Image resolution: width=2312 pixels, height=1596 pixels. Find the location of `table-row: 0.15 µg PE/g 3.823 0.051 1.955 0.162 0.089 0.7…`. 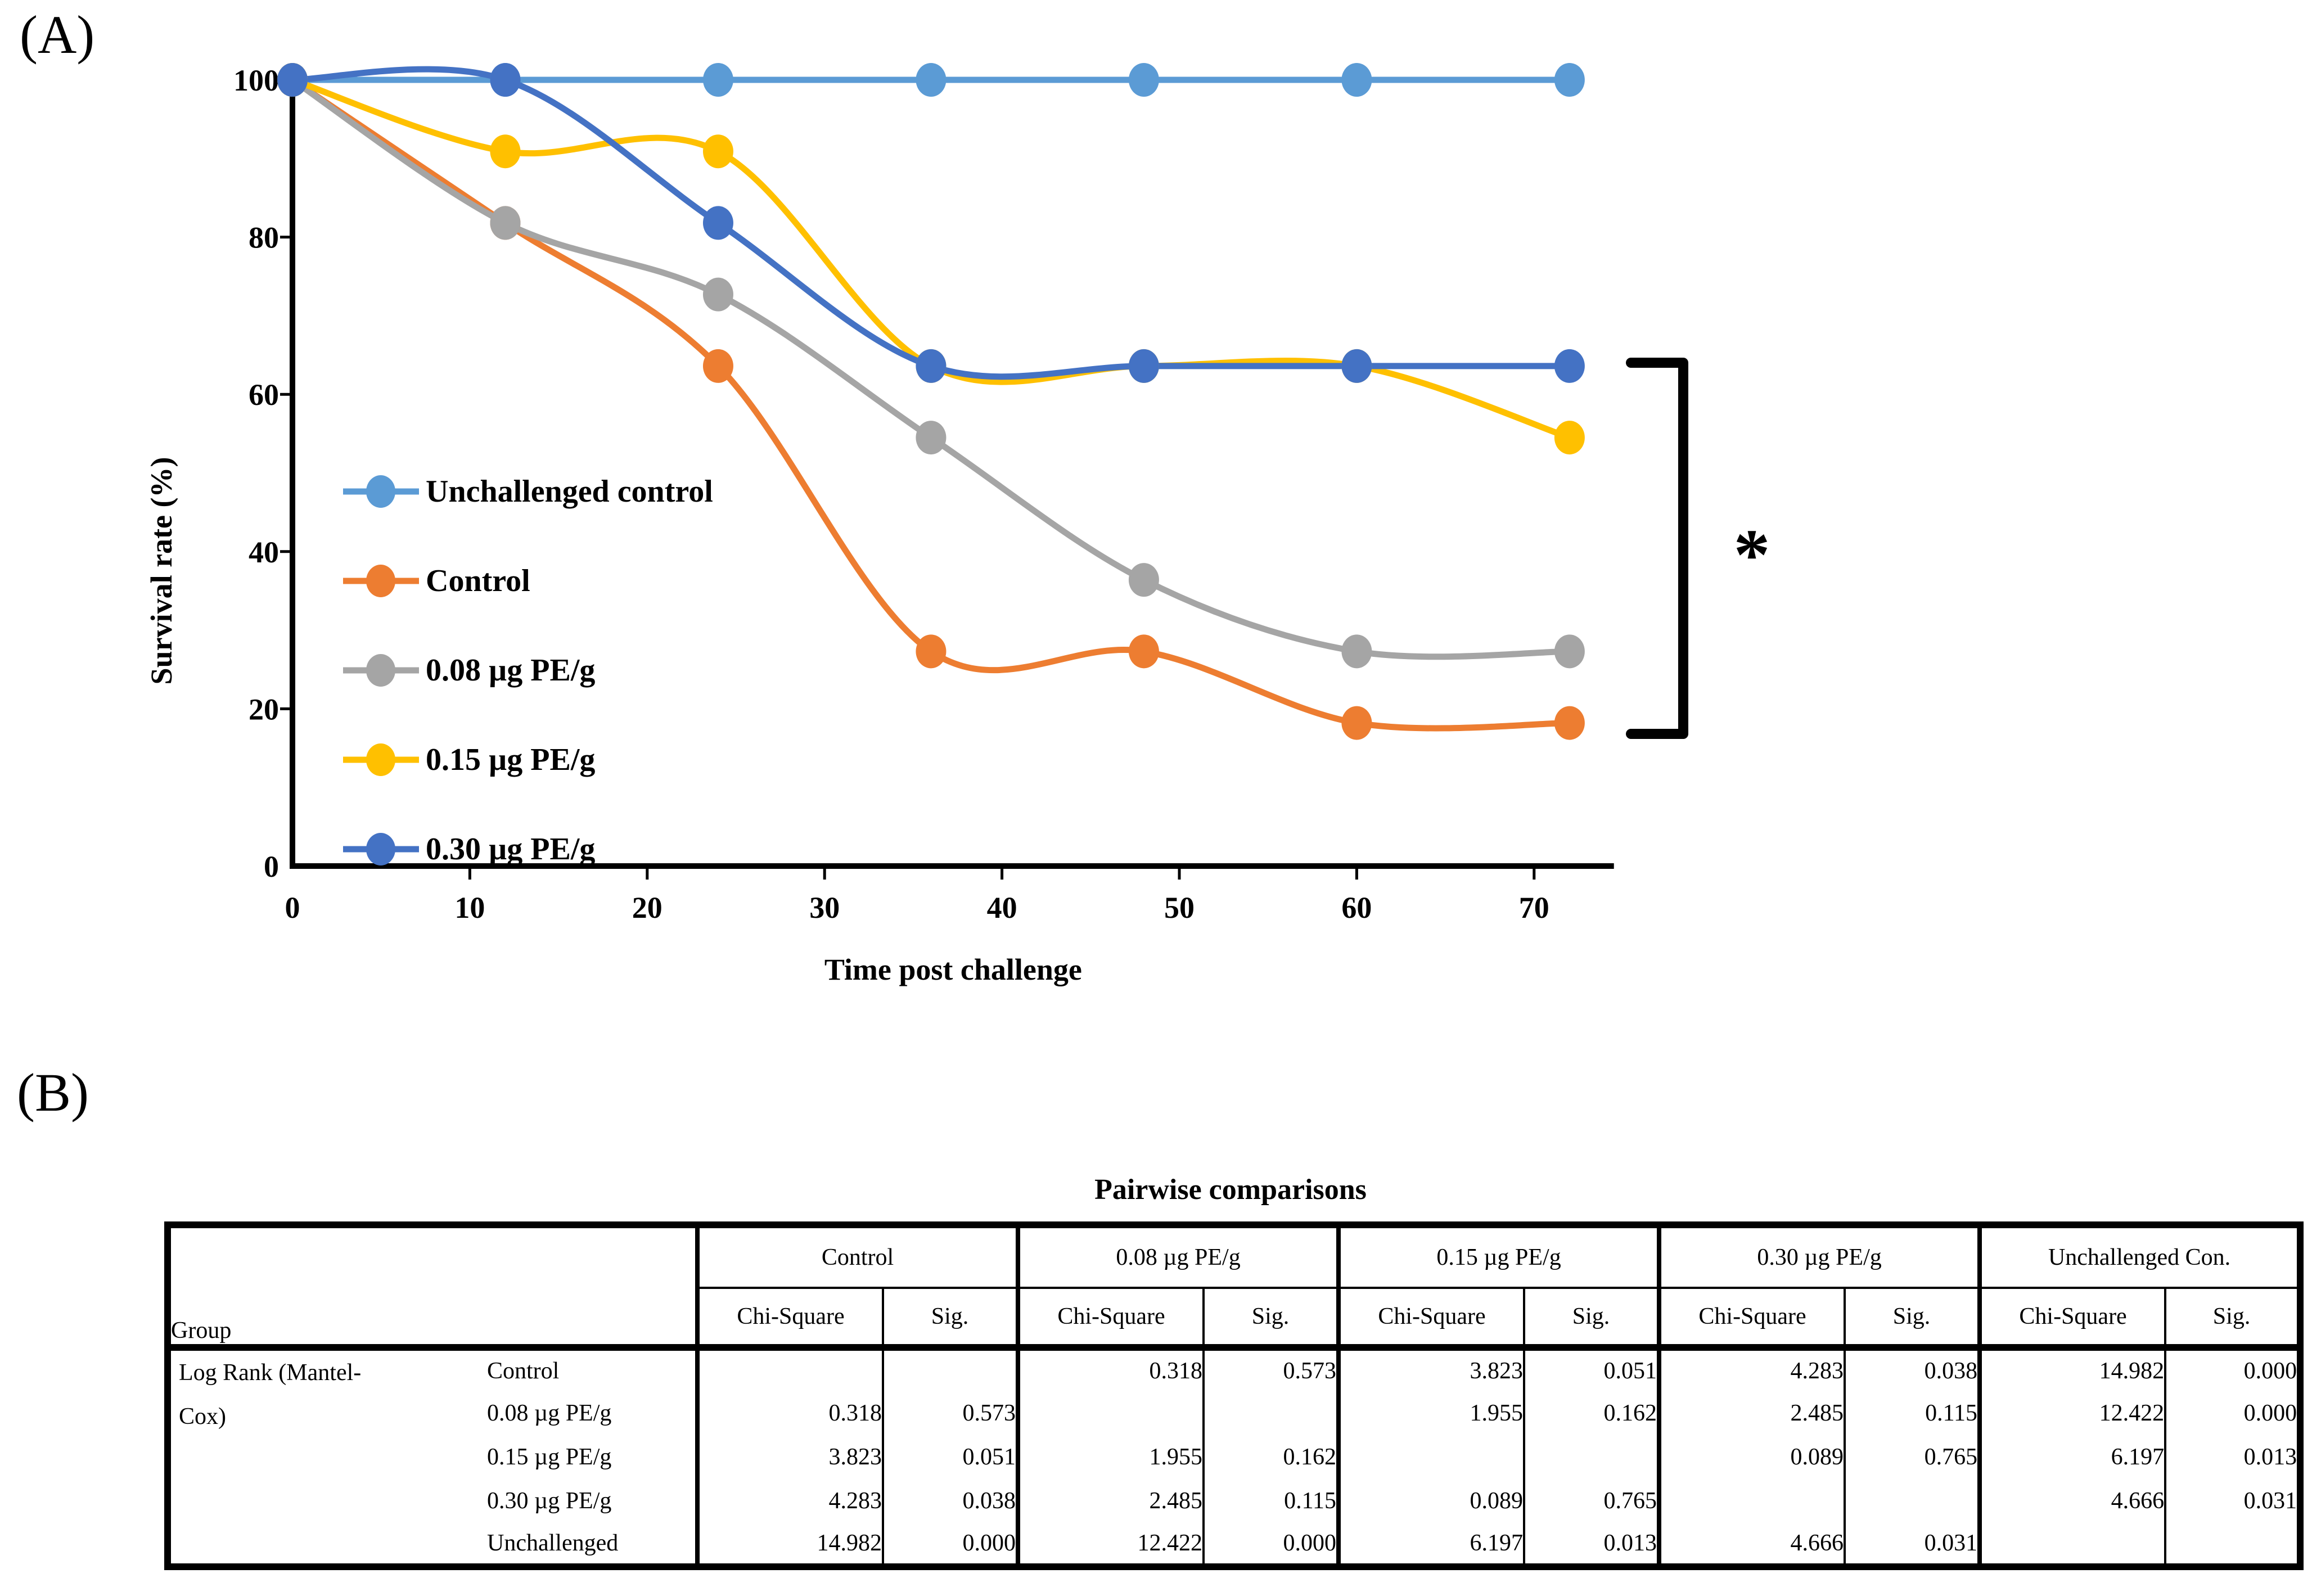

table-row: 0.15 µg PE/g 3.823 0.051 1.955 0.162 0.089 0.7… is located at coordinates (1234, 1457).